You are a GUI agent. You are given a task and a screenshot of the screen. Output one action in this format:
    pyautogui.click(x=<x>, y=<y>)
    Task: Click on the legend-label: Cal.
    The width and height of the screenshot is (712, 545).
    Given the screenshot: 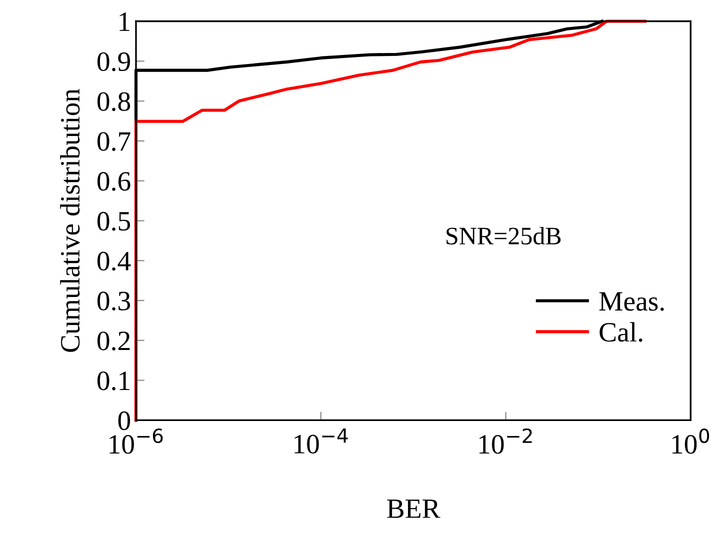 What is the action you would take?
    pyautogui.click(x=621, y=332)
    